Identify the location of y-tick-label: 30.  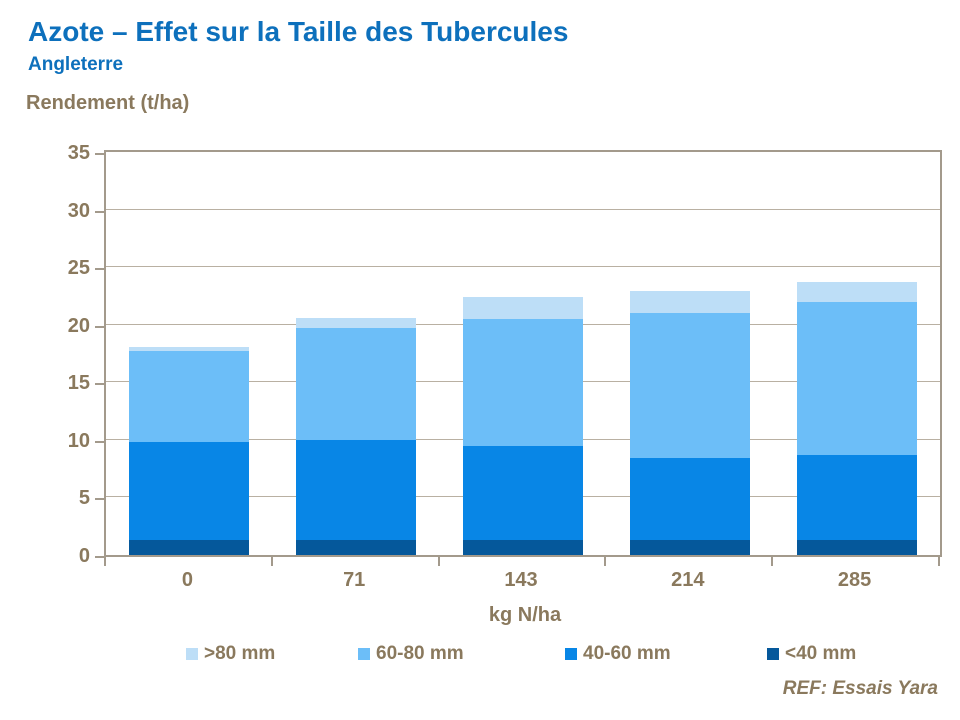
(78, 210).